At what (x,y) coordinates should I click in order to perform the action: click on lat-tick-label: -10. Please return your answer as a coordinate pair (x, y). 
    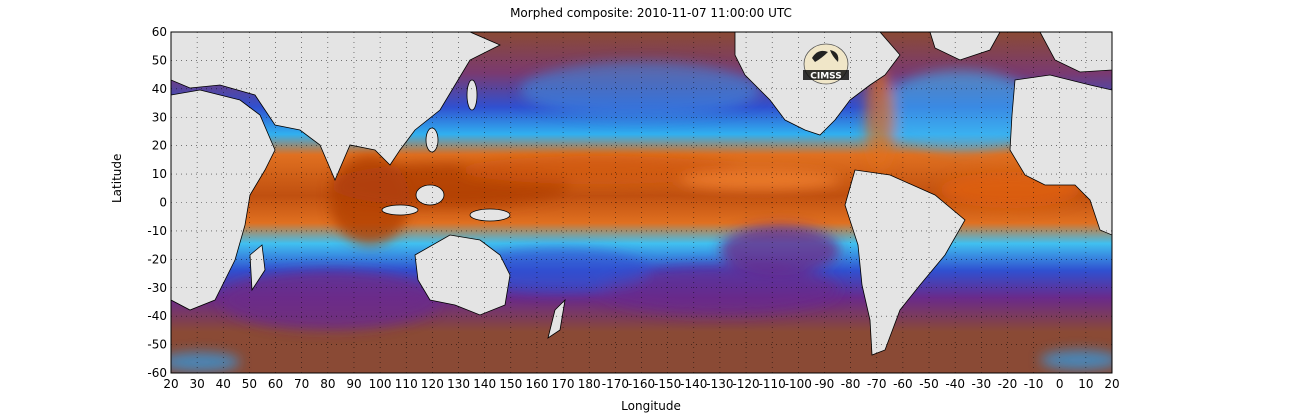
    Looking at the image, I should click on (157, 231).